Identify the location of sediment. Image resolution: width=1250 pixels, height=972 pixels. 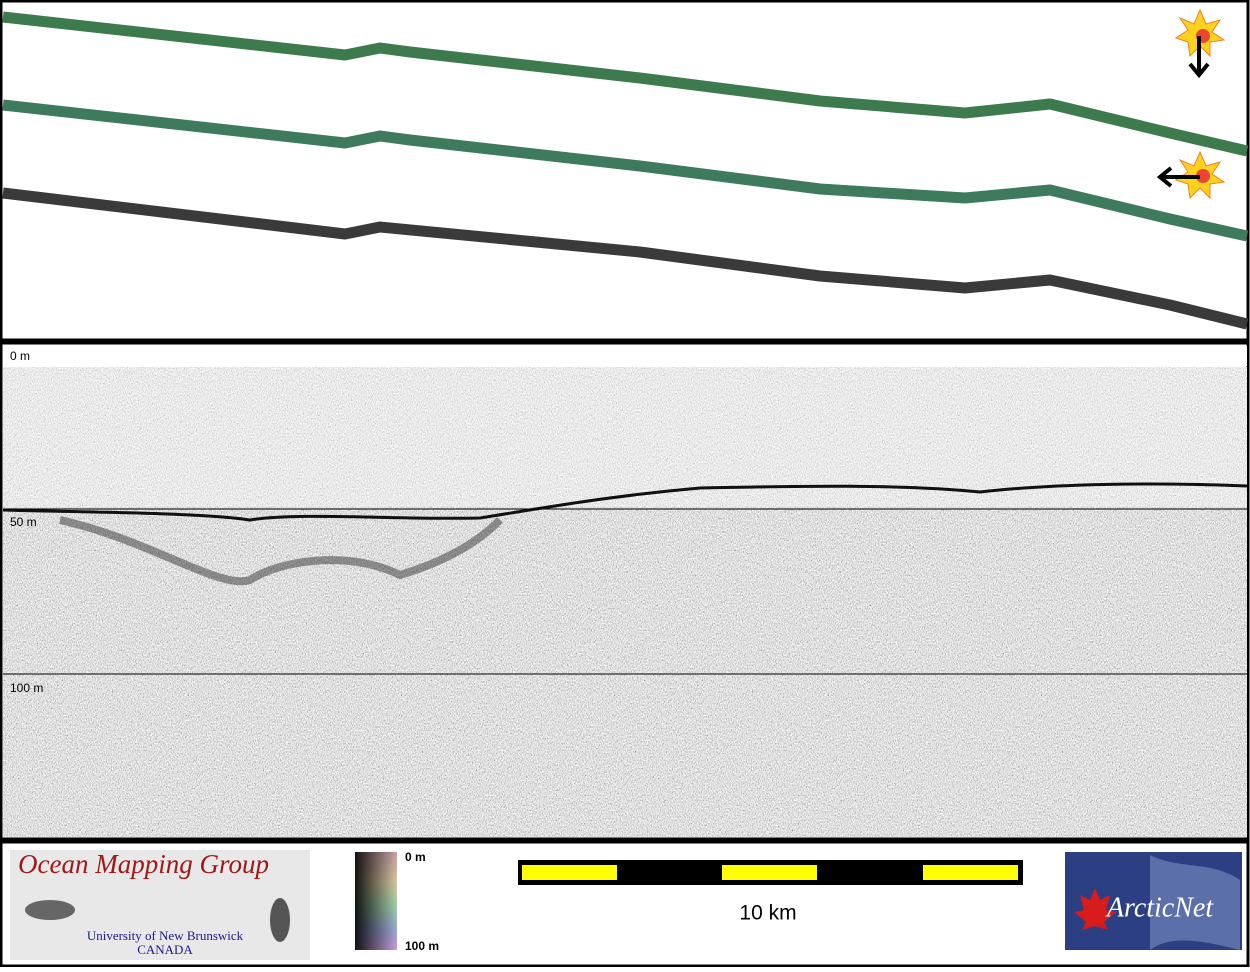
(281, 551).